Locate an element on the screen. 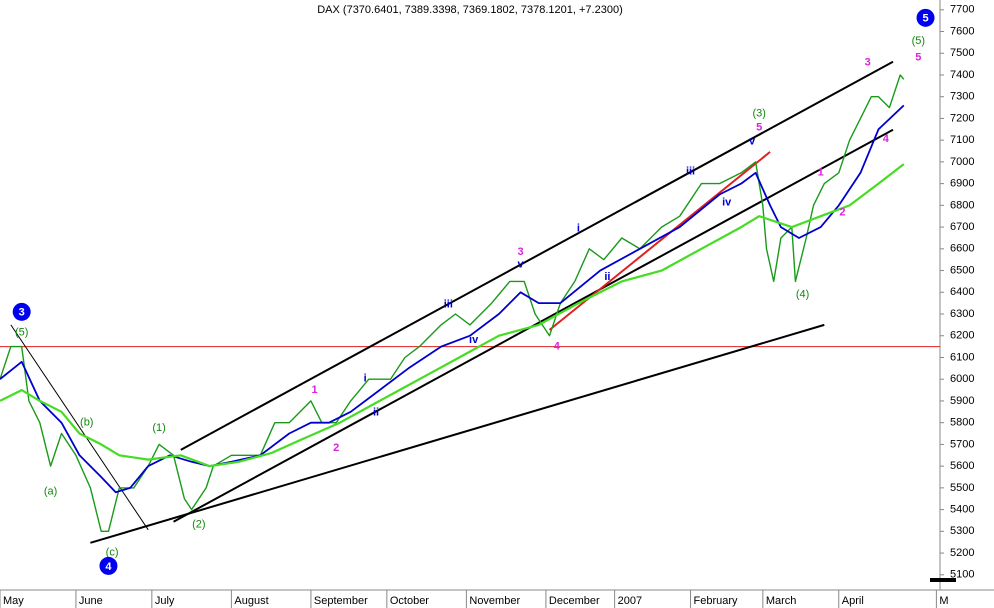 This screenshot has width=994, height=608. scroll-marker is located at coordinates (943, 580).